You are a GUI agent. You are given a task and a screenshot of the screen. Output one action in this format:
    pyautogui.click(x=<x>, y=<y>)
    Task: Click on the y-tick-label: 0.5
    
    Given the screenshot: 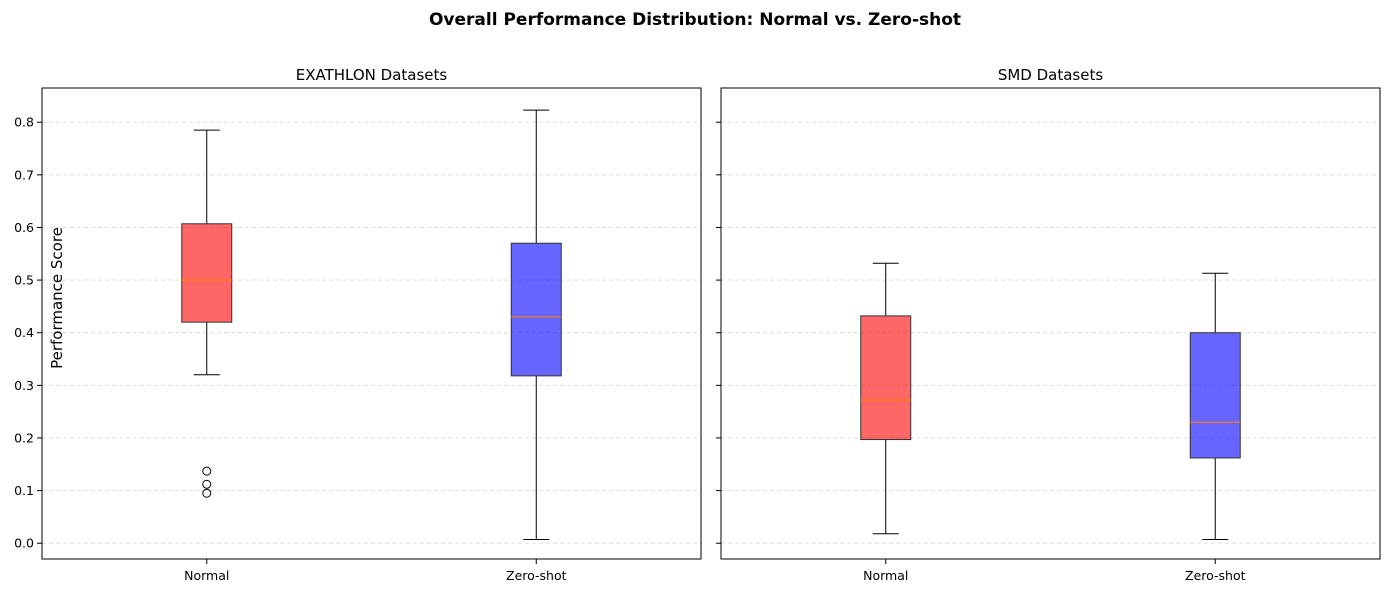 What is the action you would take?
    pyautogui.click(x=24, y=280)
    